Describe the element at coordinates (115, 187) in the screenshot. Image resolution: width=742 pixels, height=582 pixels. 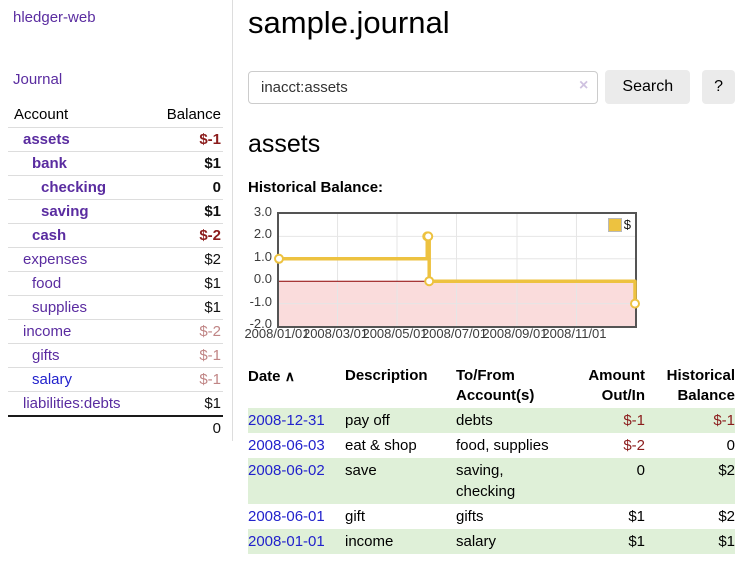
I see `account-row: checking 0` at that location.